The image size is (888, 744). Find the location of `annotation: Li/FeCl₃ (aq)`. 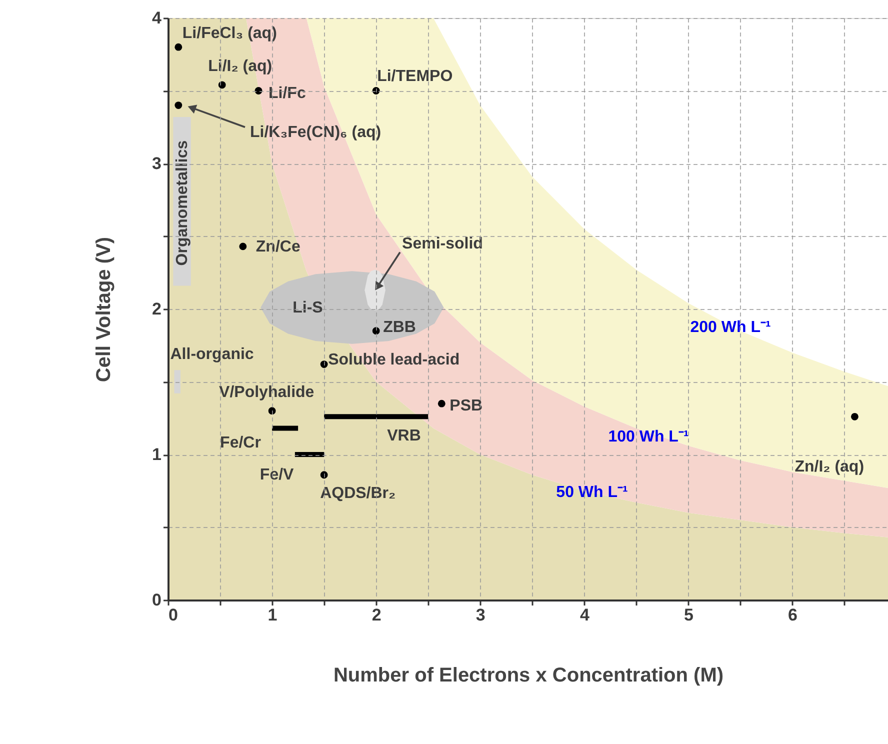

annotation: Li/FeCl₃ (aq) is located at coordinates (229, 33).